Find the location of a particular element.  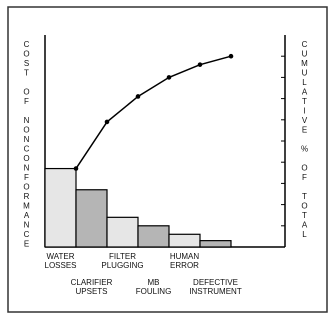

y-axis-label: COST OF NONCONFORMANCE is located at coordinates (26, 144).